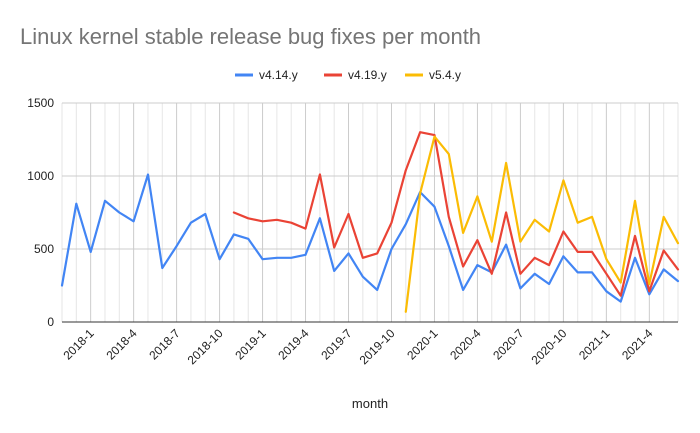 The image size is (700, 433). Describe the element at coordinates (40, 103) in the screenshot. I see `y-tick-label: 1500` at that location.